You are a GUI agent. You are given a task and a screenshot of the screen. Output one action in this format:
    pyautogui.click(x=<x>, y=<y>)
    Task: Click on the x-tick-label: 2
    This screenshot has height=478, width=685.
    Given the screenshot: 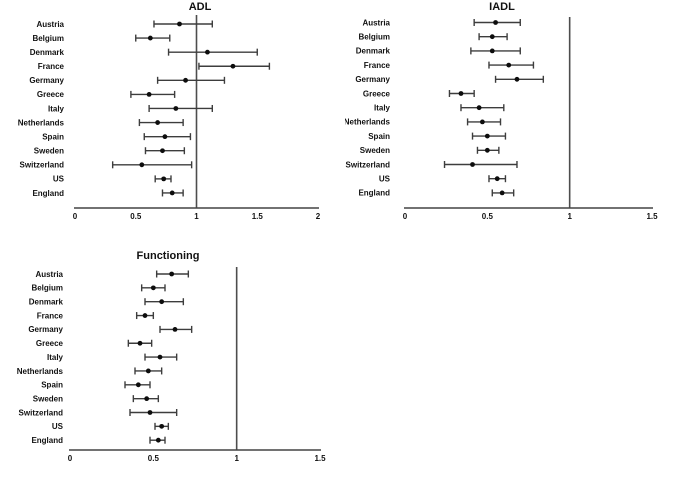 What is the action you would take?
    pyautogui.click(x=318, y=216)
    